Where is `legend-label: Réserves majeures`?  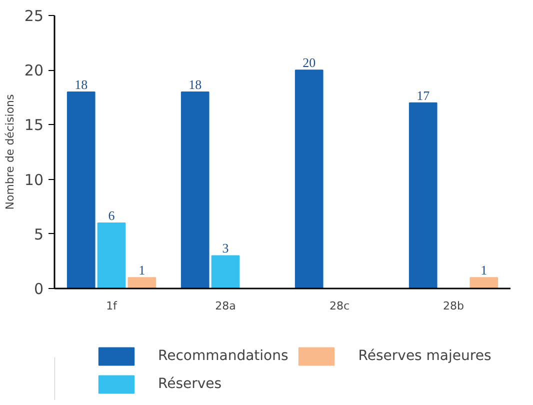
legend-label: Réserves majeures is located at coordinates (425, 356).